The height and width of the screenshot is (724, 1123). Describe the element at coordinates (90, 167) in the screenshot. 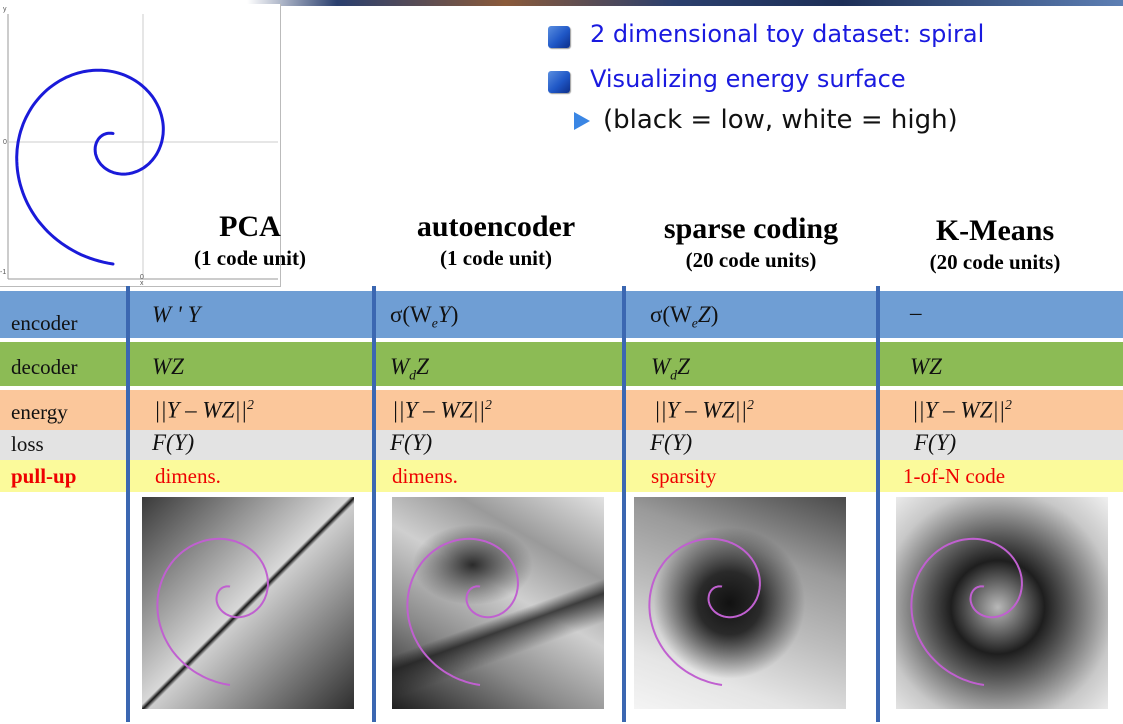

I see `spiral-curve` at that location.